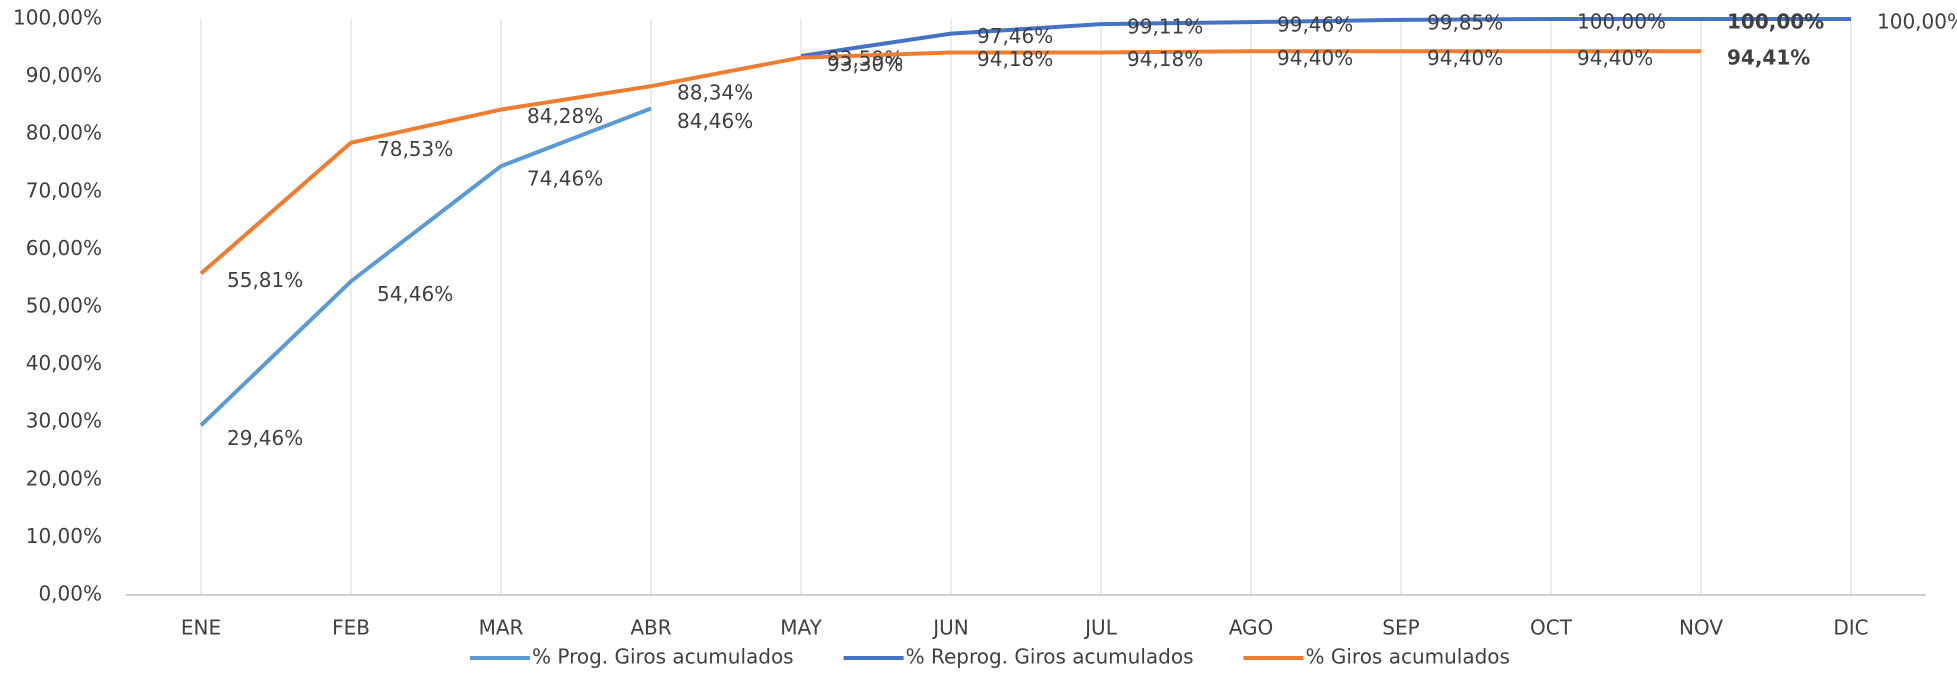 Image resolution: width=1957 pixels, height=674 pixels. What do you see at coordinates (663, 657) in the screenshot?
I see `legend-label: % Prog. Giros acumulados` at bounding box center [663, 657].